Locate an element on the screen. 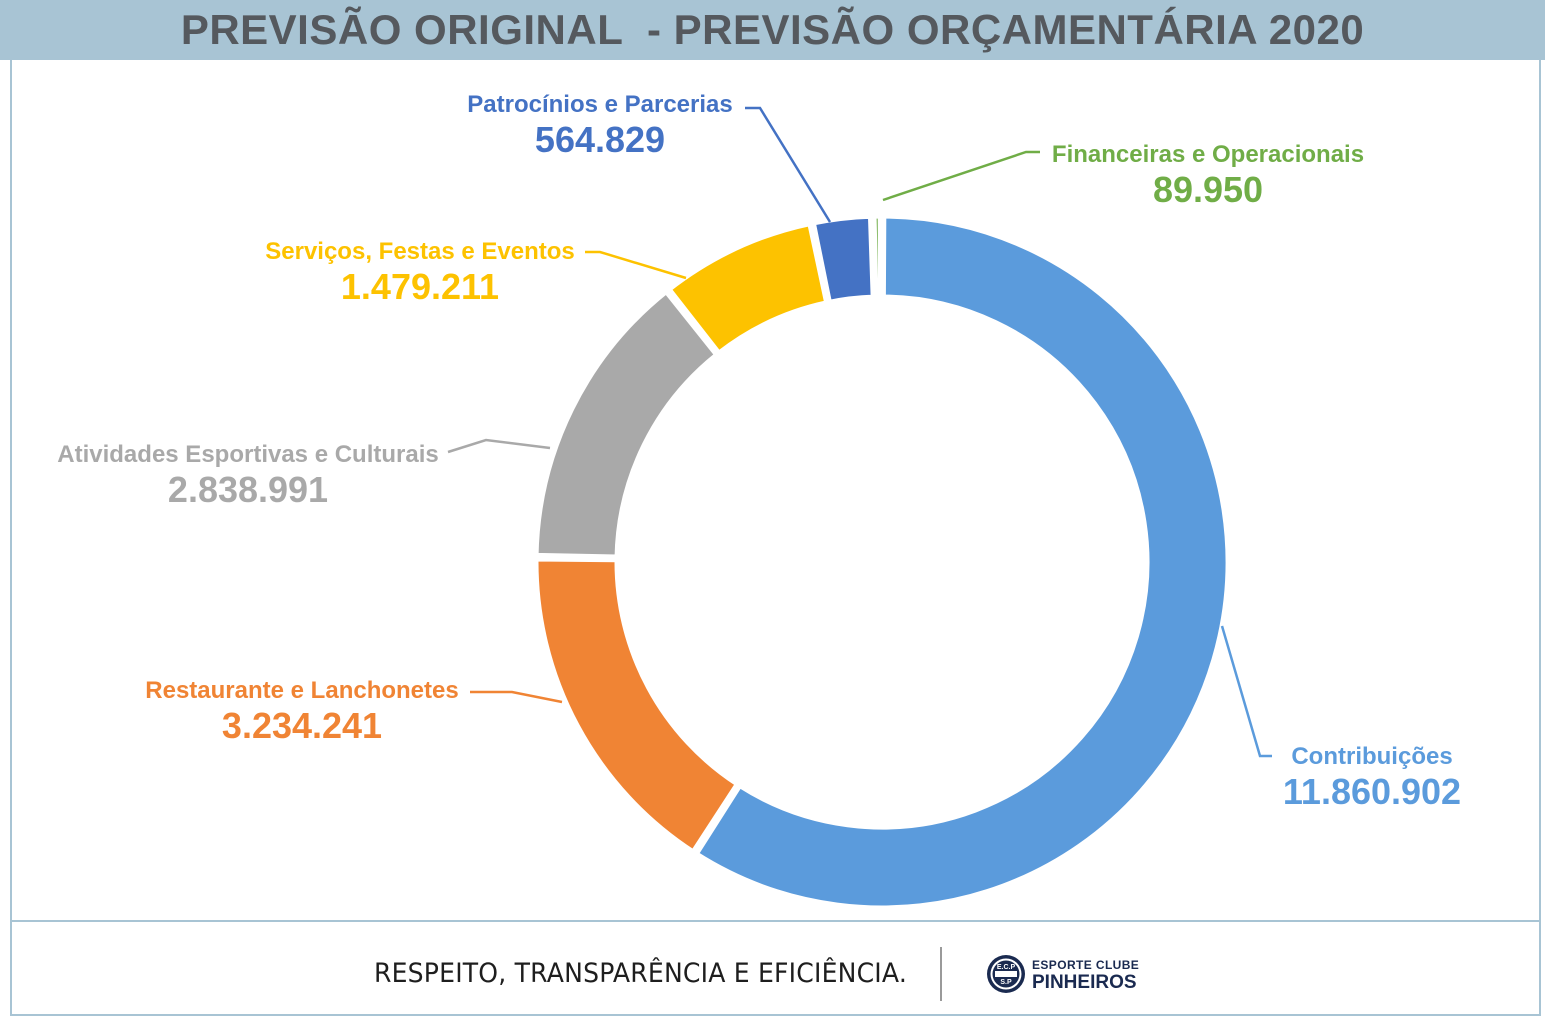 This screenshot has width=1545, height=1028. brand-name: ESPORTE CLUBE PINHEIROS is located at coordinates (1085, 975).